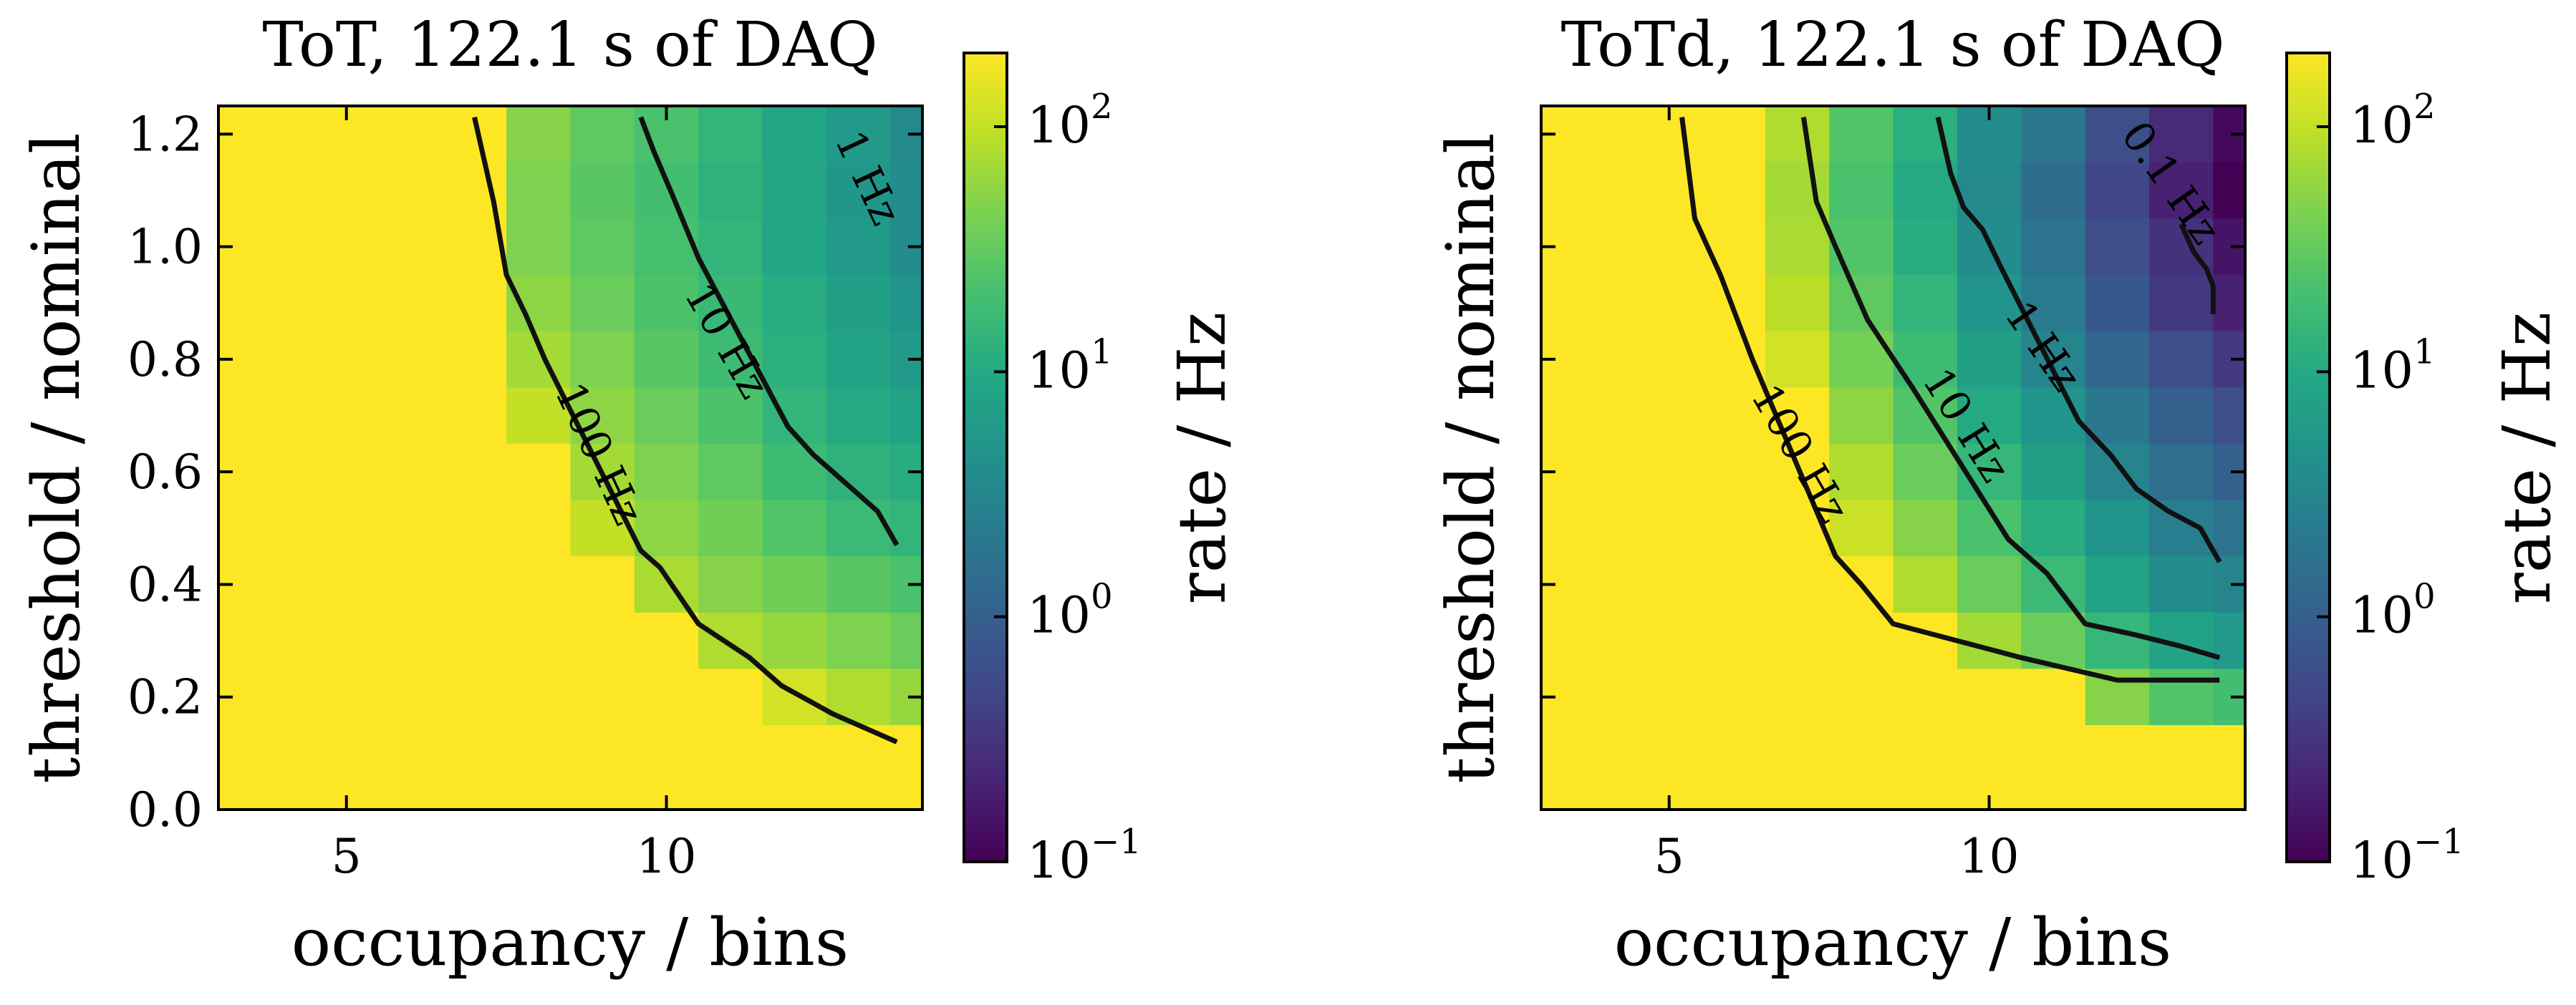  Describe the element at coordinates (165, 810) in the screenshot. I see `y-tick-label: 0.0` at that location.